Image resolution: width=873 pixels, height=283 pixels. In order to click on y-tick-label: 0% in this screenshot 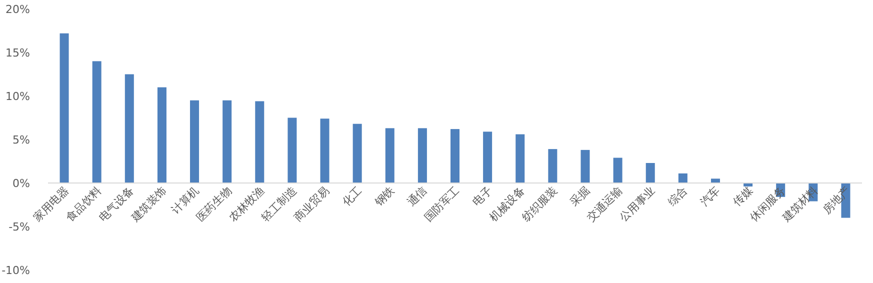, I will do `click(21, 183)`.